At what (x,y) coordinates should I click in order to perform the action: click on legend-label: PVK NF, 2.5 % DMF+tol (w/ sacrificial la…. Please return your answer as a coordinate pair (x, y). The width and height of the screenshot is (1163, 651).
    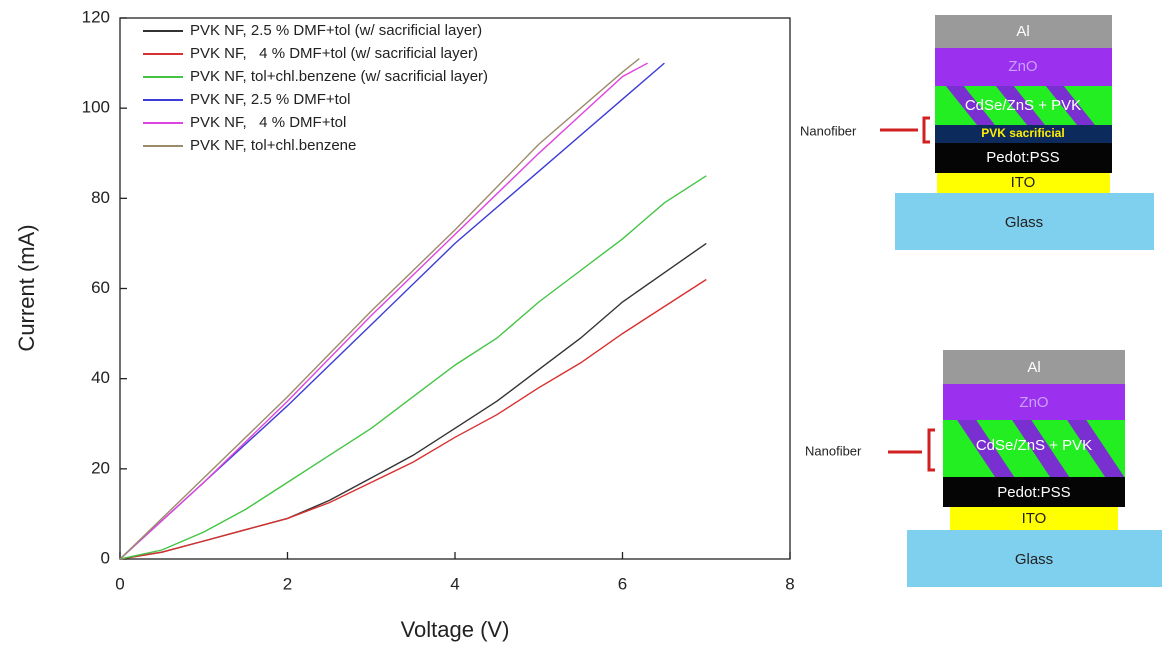
    Looking at the image, I should click on (336, 30).